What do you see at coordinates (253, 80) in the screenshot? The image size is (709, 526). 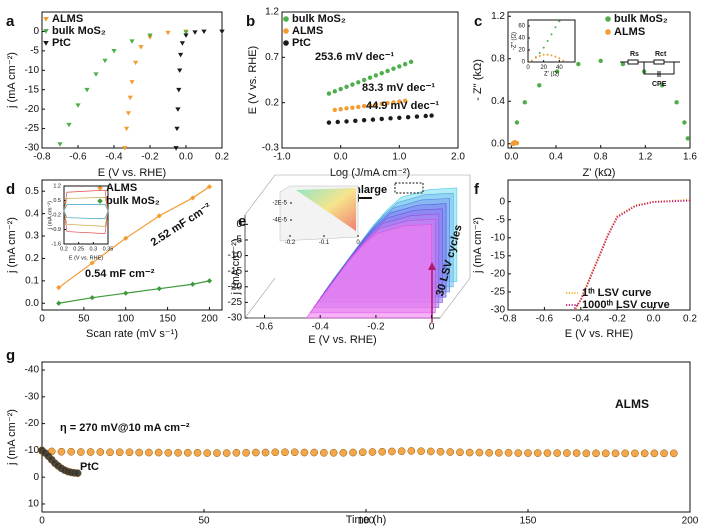 I see `y-axis-label: E (V vs. RHE)` at bounding box center [253, 80].